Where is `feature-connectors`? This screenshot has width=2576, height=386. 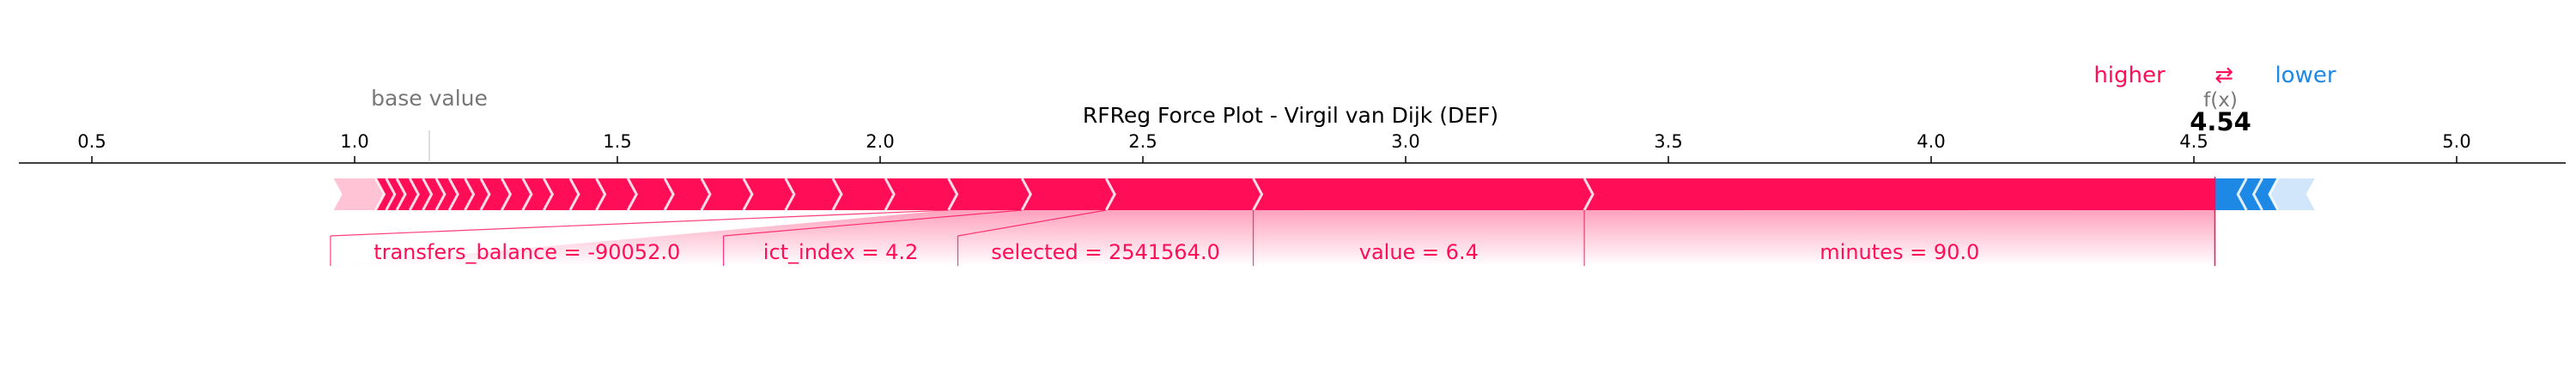 feature-connectors is located at coordinates (1272, 237).